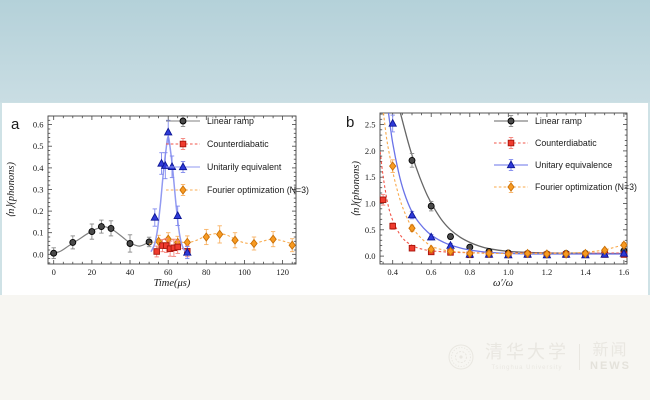  What do you see at coordinates (624, 272) in the screenshot?
I see `svg-text: 1.6` at bounding box center [624, 272].